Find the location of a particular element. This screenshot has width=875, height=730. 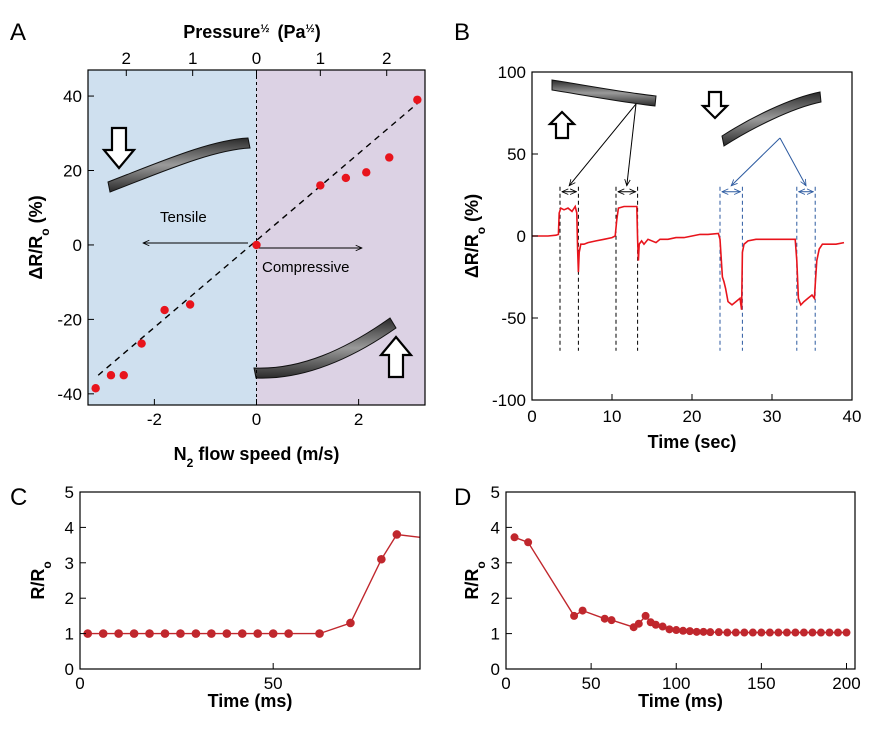

axis-ticks: 0 50 0 1 2 3 4 5 is located at coordinates (174, 588).